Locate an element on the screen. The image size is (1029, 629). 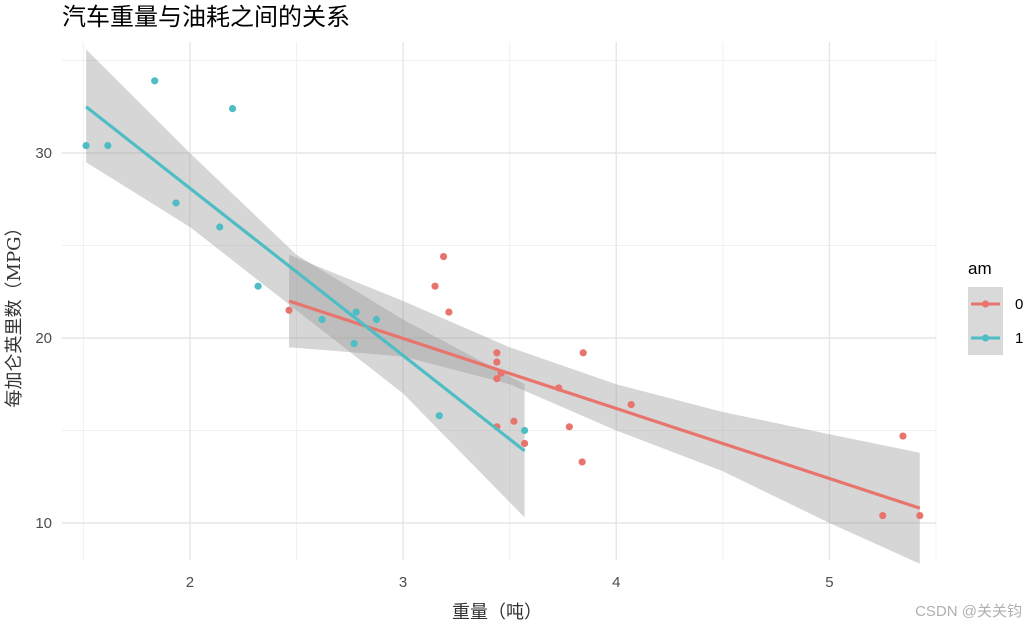
legend: am 0 1 is located at coordinates (995, 307).